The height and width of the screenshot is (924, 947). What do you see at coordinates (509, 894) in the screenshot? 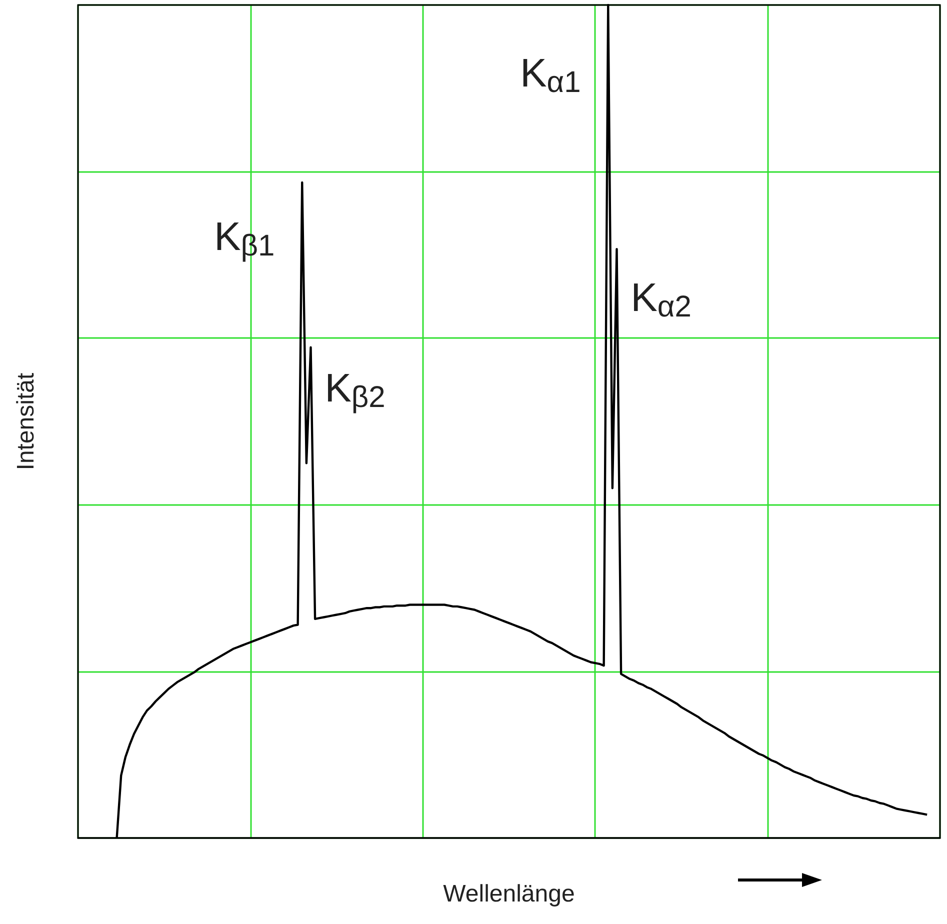
I see `x-axis-title: Wellenlänge` at bounding box center [509, 894].